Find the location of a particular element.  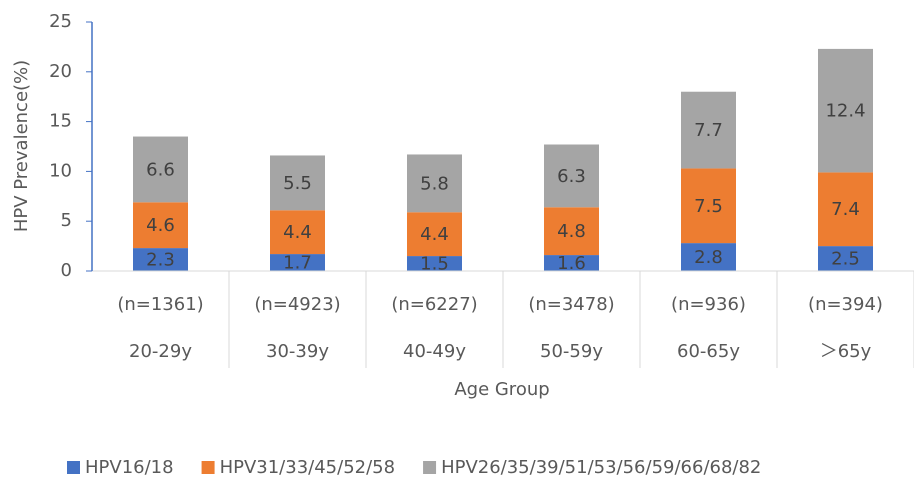

y-tick-label: 15 is located at coordinates (60, 121).